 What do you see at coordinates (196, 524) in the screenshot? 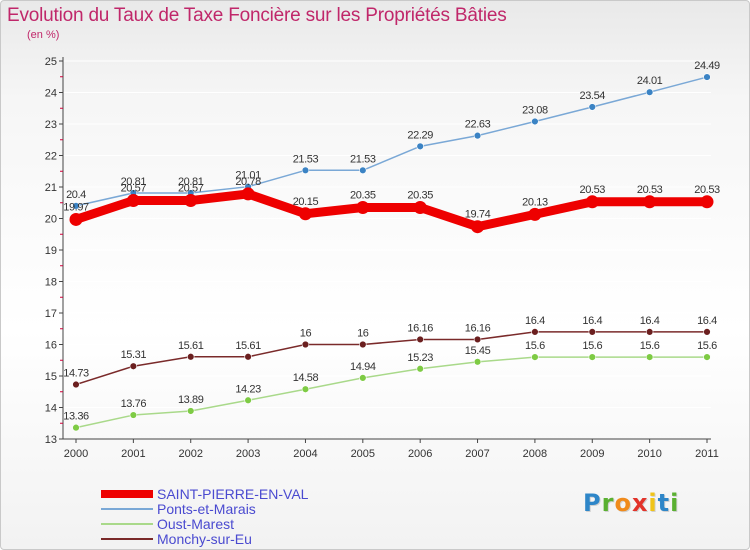
I see `legend-label: Oust-Marest` at bounding box center [196, 524].